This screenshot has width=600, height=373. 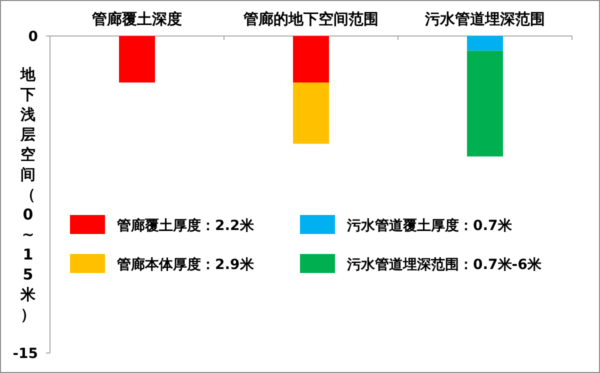 I want to click on x-tick-label: 管廊覆土深度, so click(x=136, y=19).